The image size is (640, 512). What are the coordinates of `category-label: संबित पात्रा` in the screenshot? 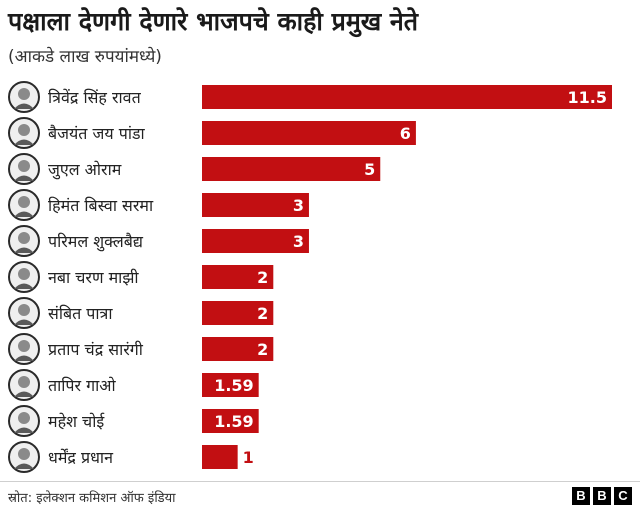 It's located at (80, 313).